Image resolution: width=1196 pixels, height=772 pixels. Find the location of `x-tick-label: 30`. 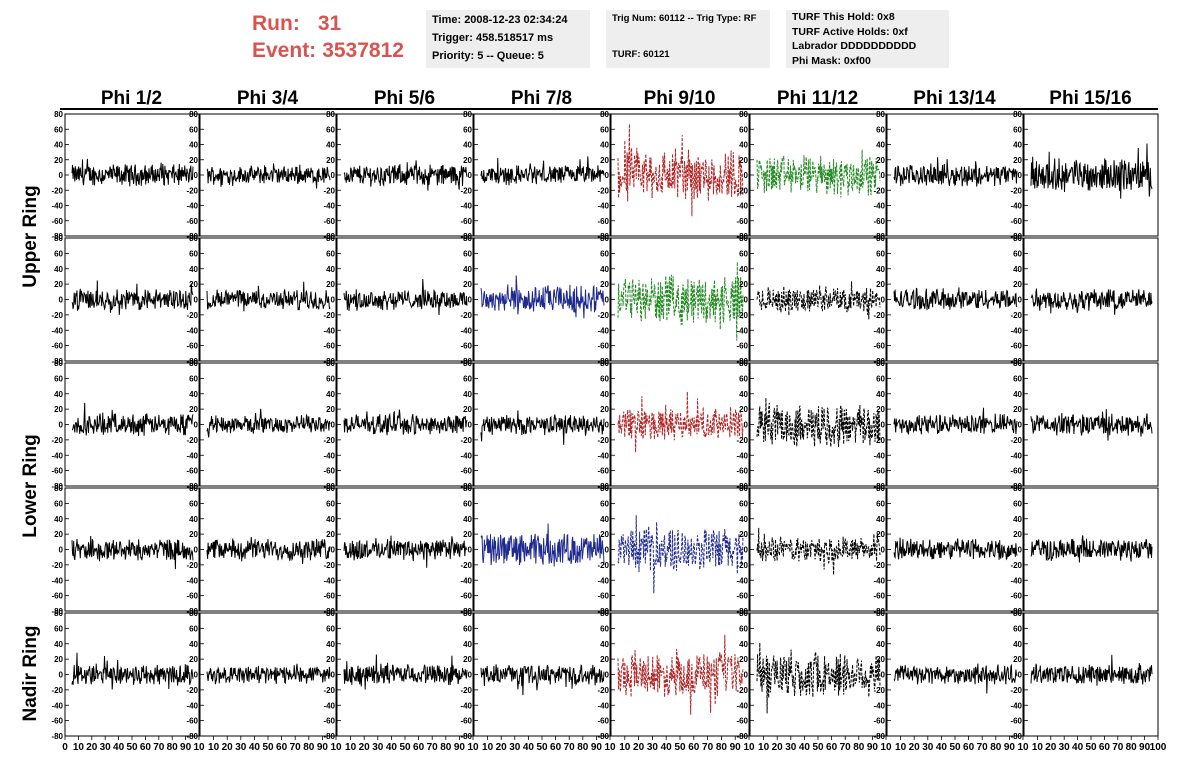

x-tick-label: 30 is located at coordinates (1065, 747).